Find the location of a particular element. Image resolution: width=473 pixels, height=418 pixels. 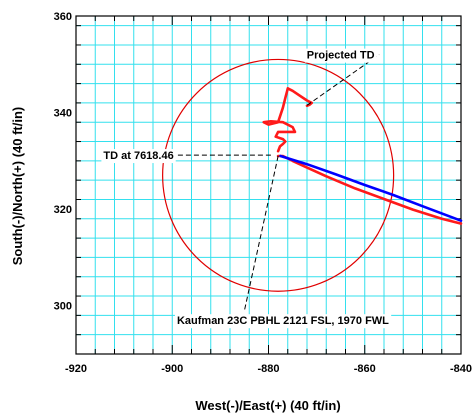

annotation-label: TD at 7618.46 is located at coordinates (138, 156).